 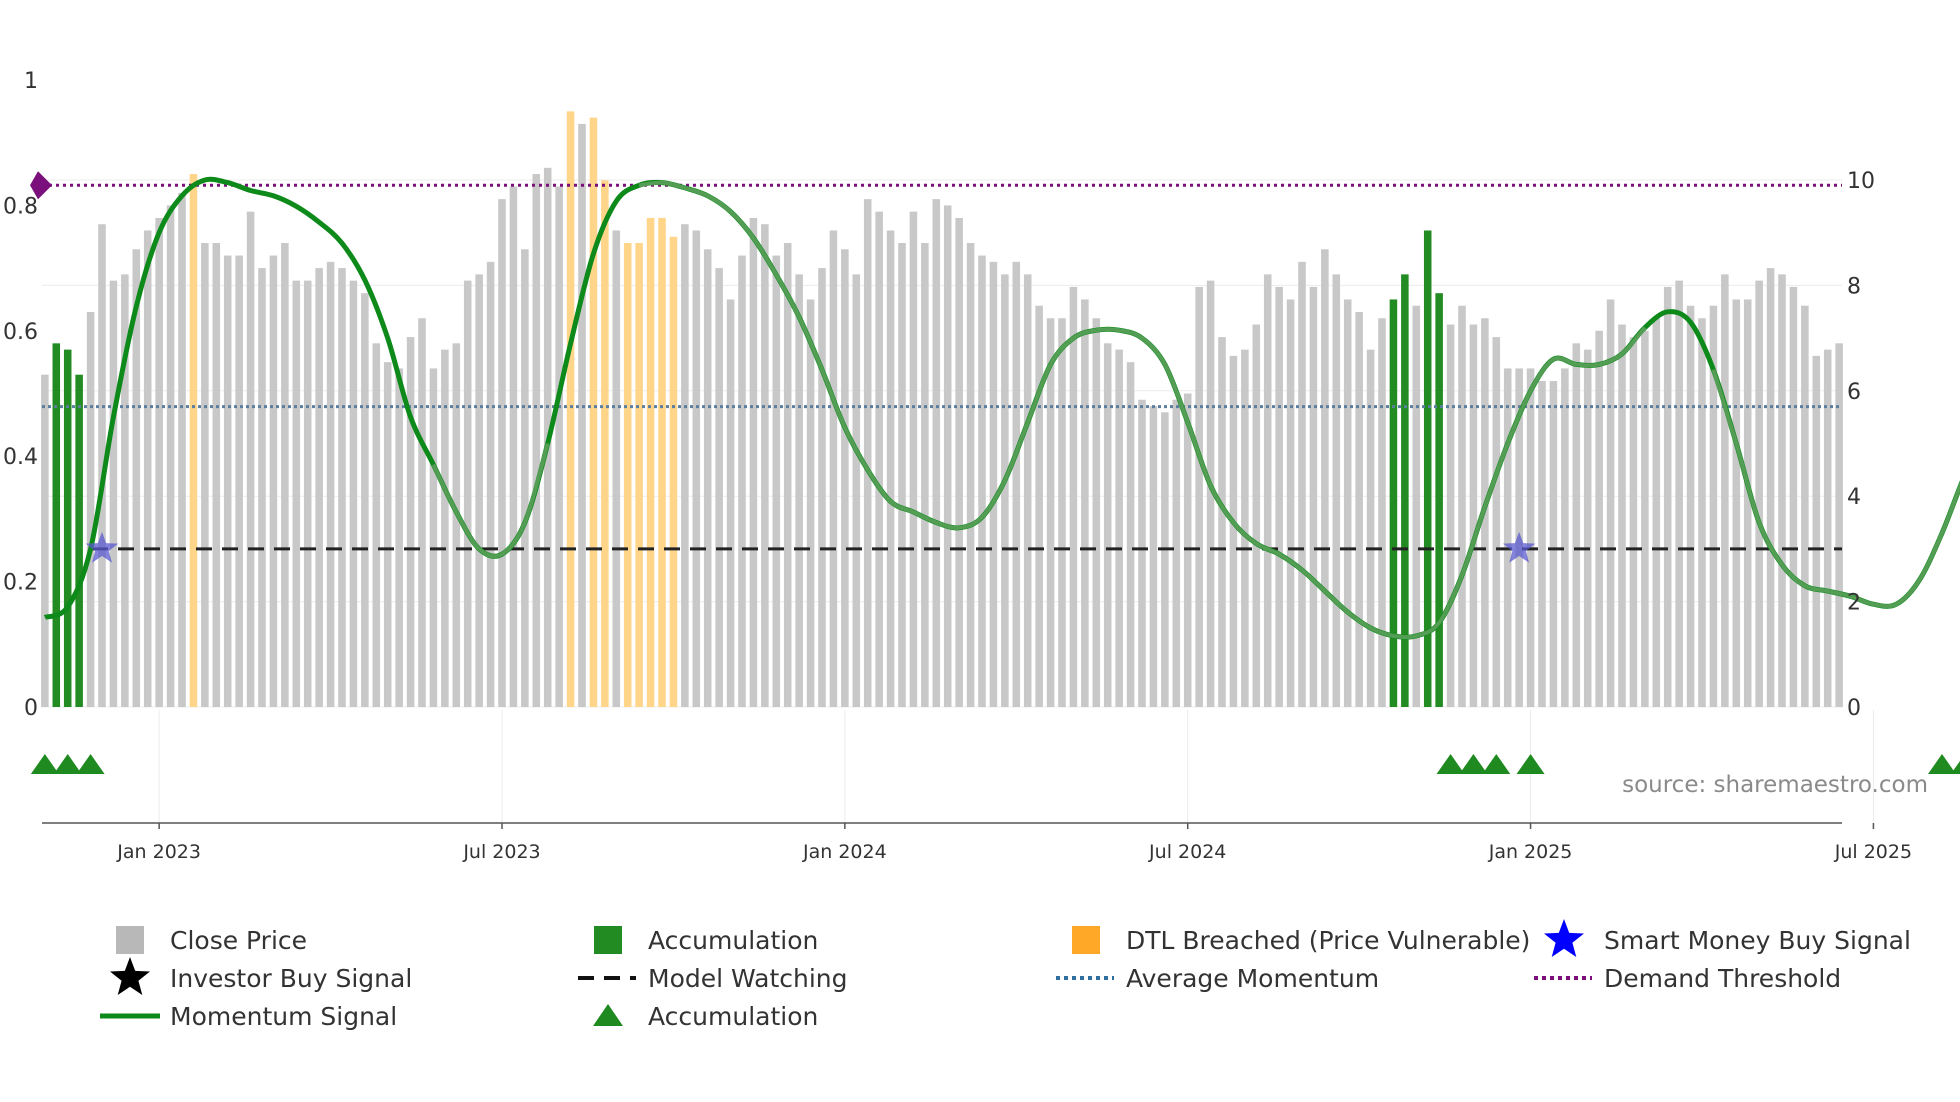 I want to click on legend-item-accumulation-marker: Accumulation, so click(x=705, y=1016).